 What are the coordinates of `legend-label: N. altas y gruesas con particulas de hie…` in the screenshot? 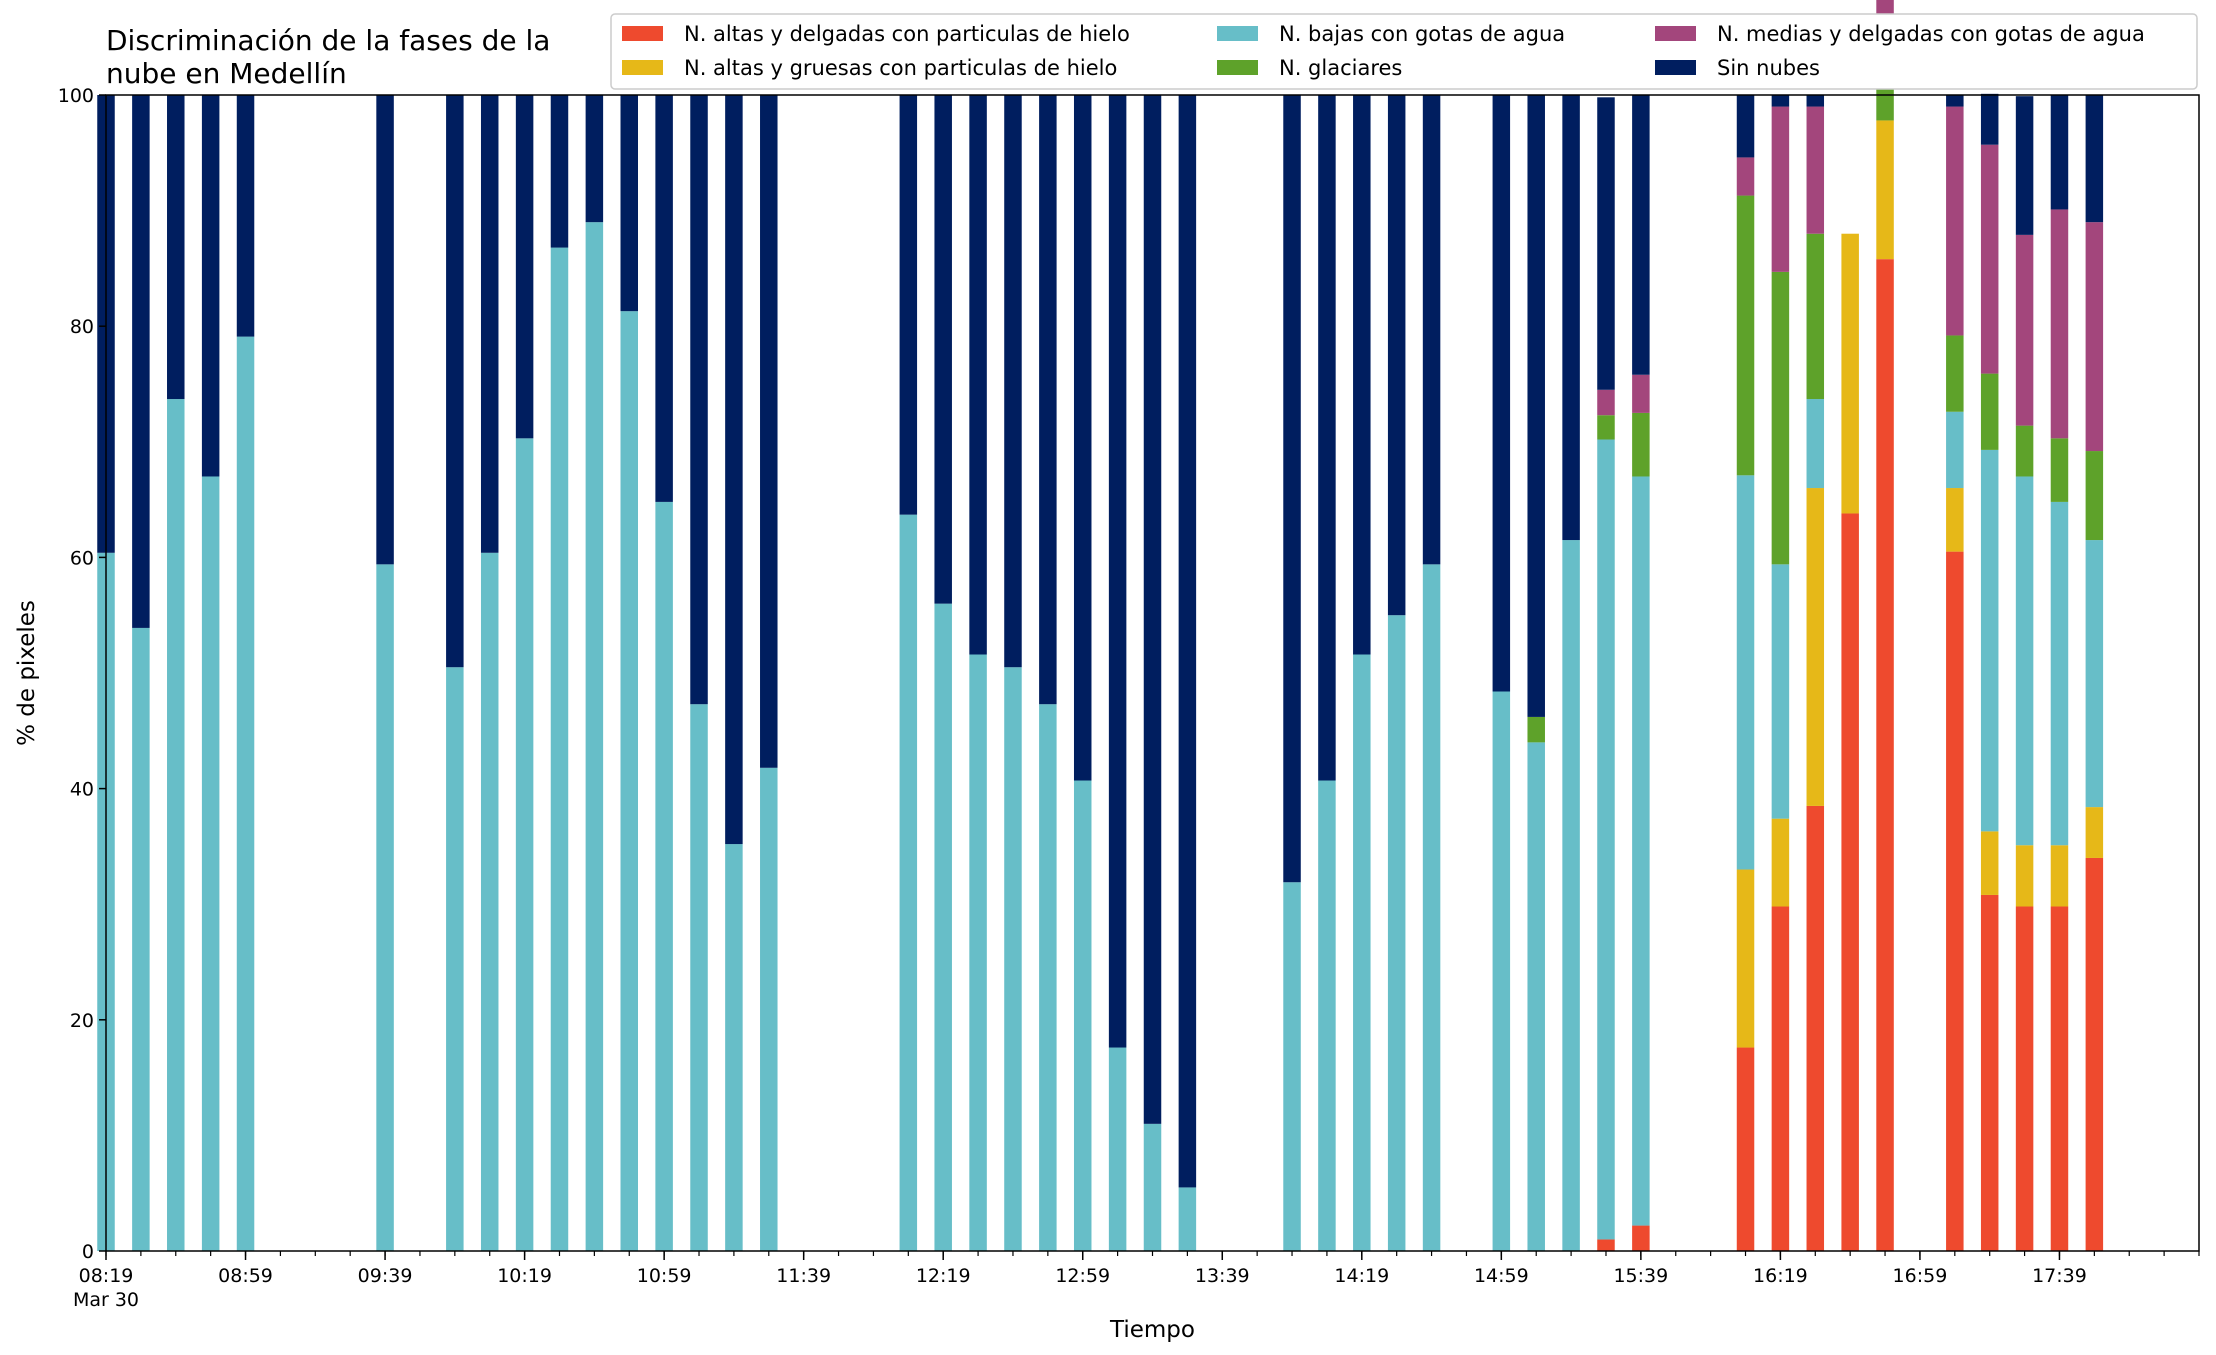 It's located at (900, 68).